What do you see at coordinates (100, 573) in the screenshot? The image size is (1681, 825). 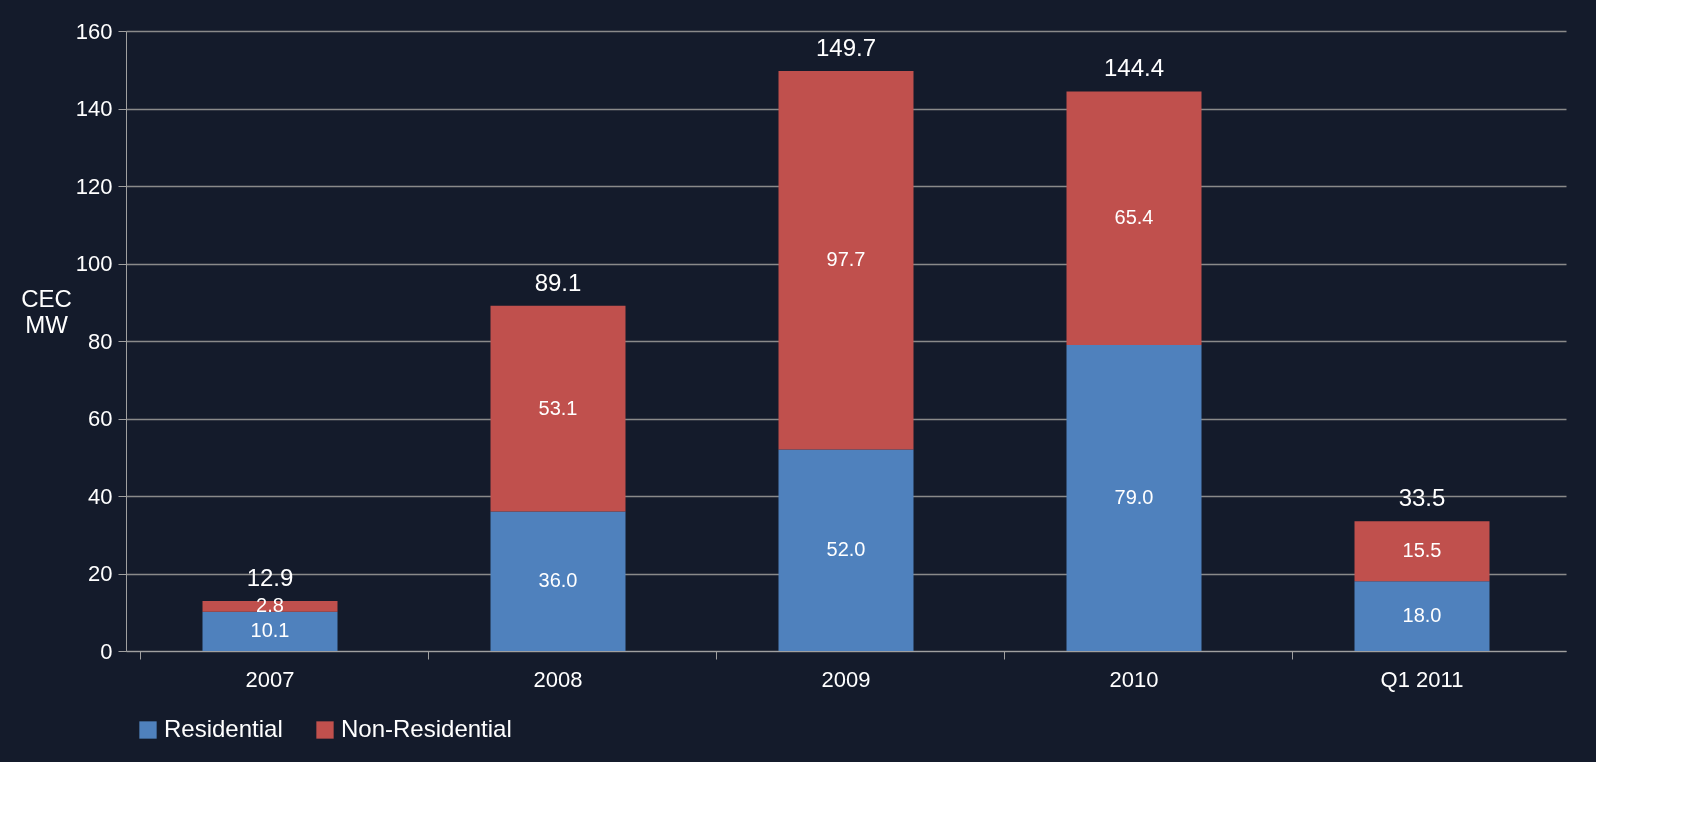 I see `y-tick-label: 20` at bounding box center [100, 573].